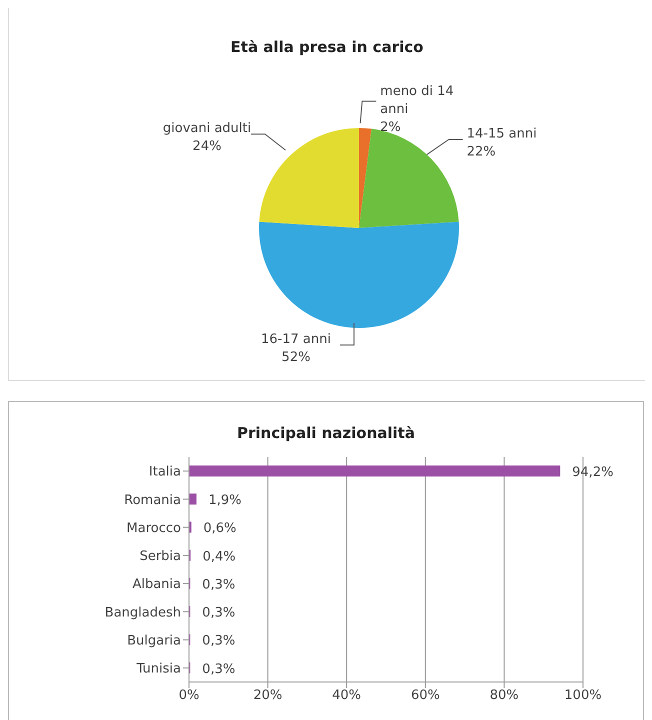  Describe the element at coordinates (481, 152) in the screenshot. I see `data-label: 22%` at that location.